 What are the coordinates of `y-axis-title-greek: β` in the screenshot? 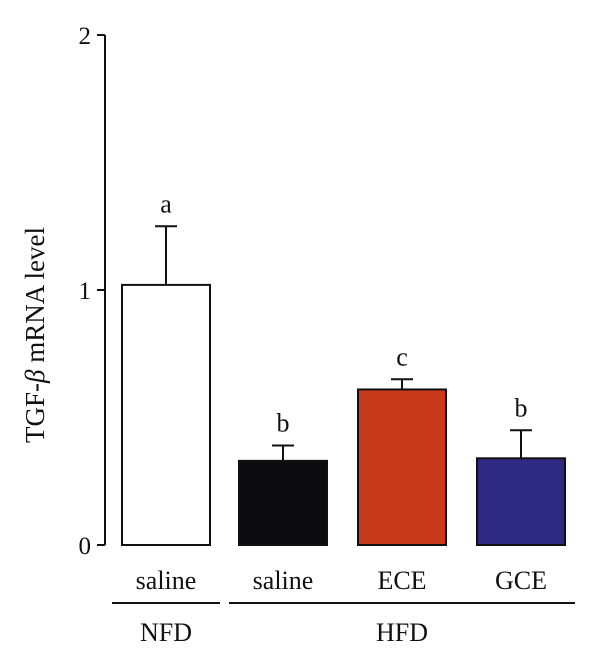 It's located at (35, 376).